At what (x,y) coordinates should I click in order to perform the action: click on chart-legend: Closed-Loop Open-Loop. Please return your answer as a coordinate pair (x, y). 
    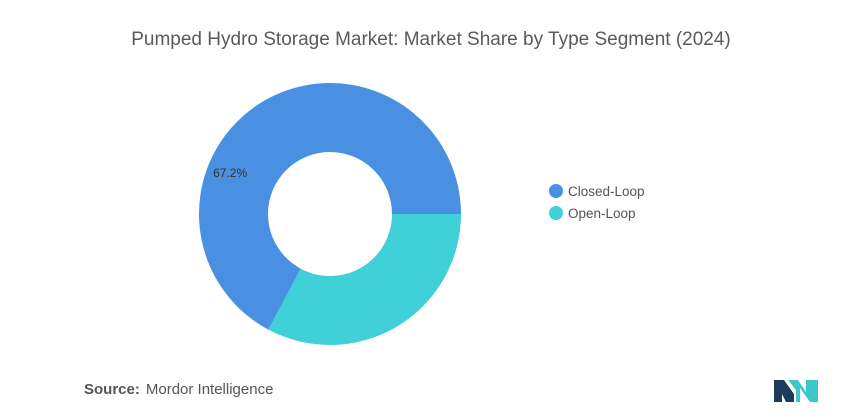
    Looking at the image, I should click on (597, 202).